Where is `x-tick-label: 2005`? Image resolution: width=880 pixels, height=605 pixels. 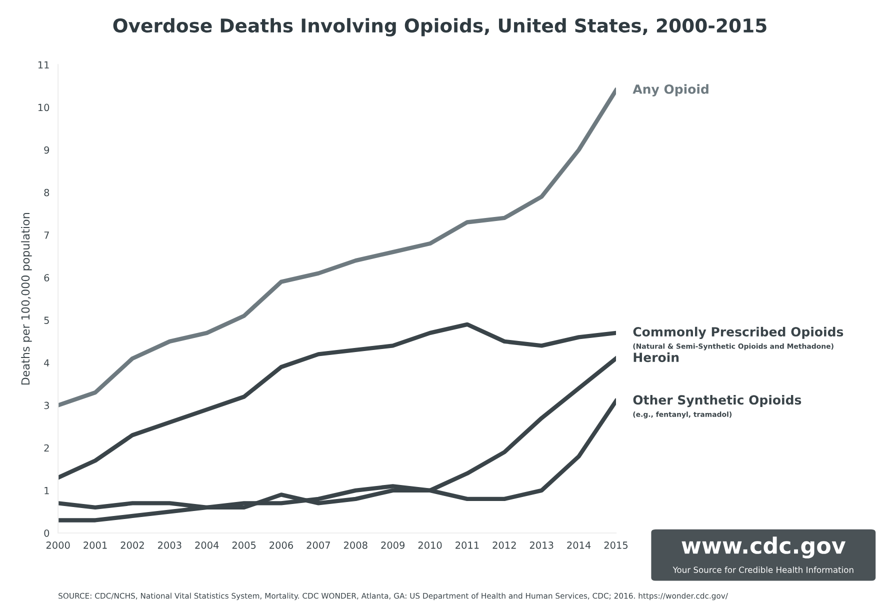 x-tick-label: 2005 is located at coordinates (244, 545).